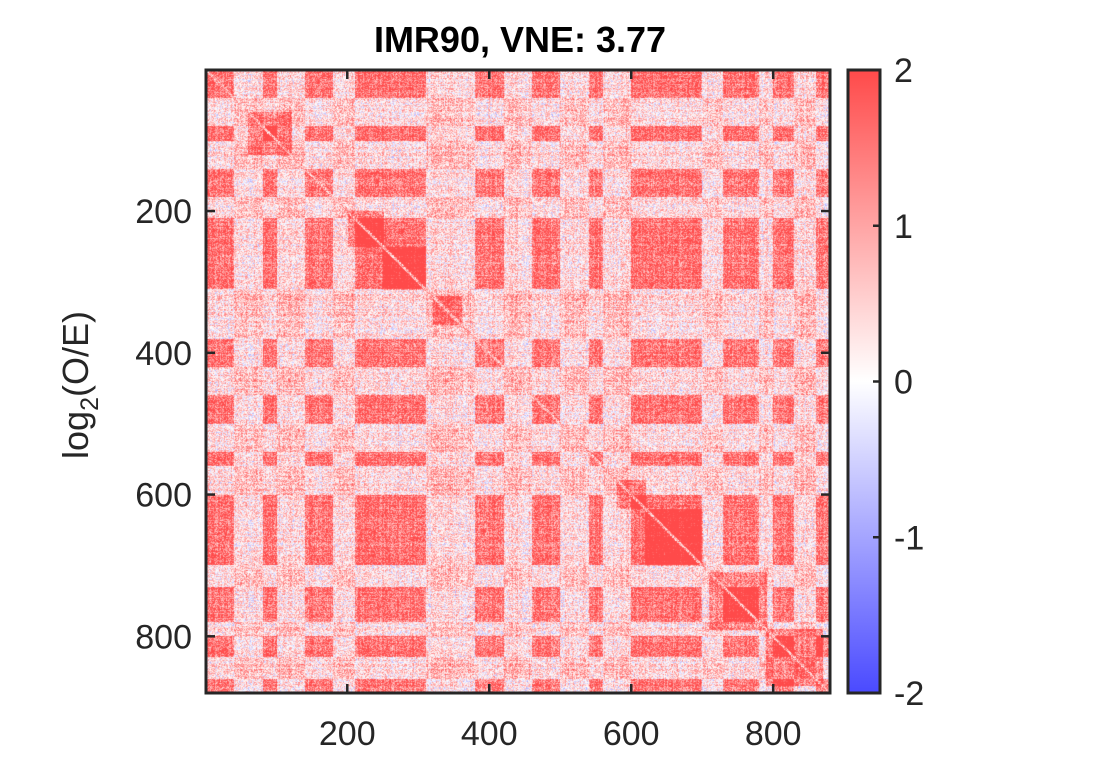  I want to click on colorbar-tick-label: -1, so click(909, 538).